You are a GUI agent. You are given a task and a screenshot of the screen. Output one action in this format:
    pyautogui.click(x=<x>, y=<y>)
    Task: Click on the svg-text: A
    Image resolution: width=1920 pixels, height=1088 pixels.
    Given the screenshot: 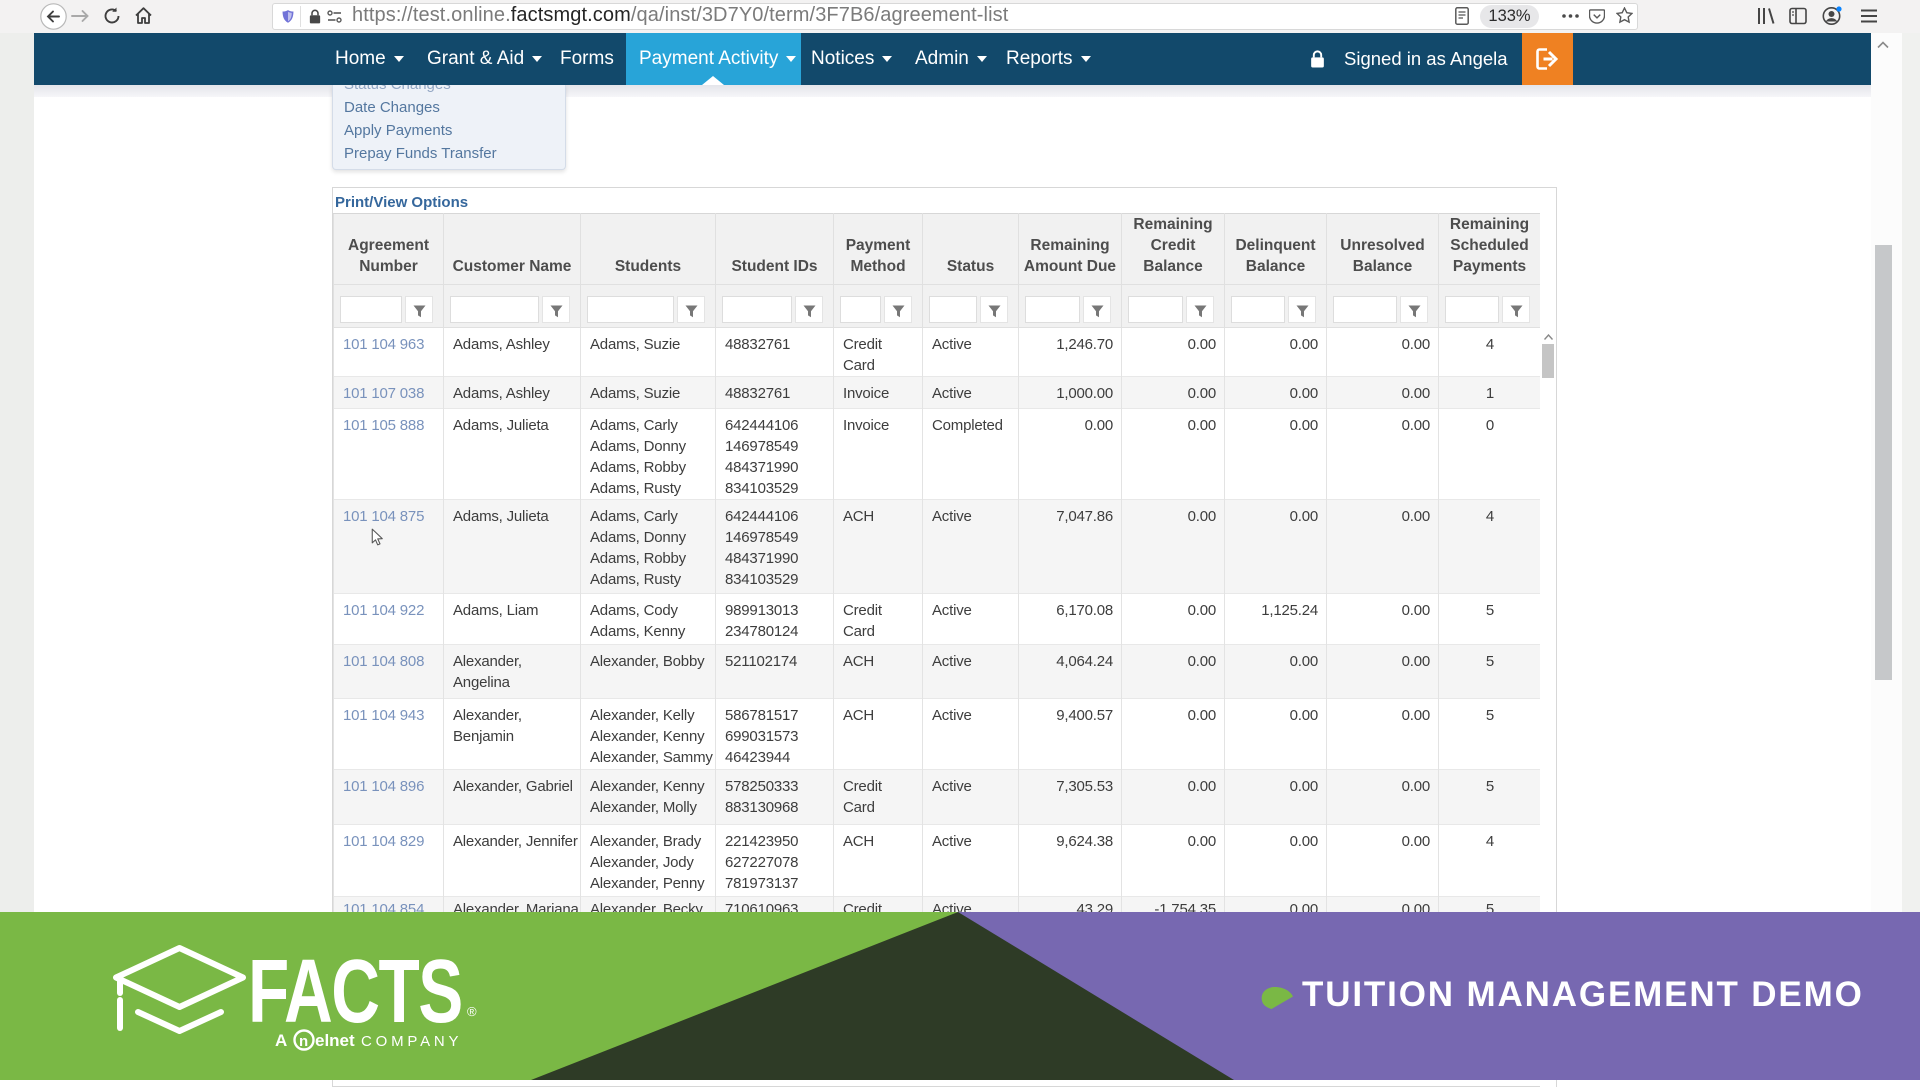 What is the action you would take?
    pyautogui.click(x=281, y=1040)
    